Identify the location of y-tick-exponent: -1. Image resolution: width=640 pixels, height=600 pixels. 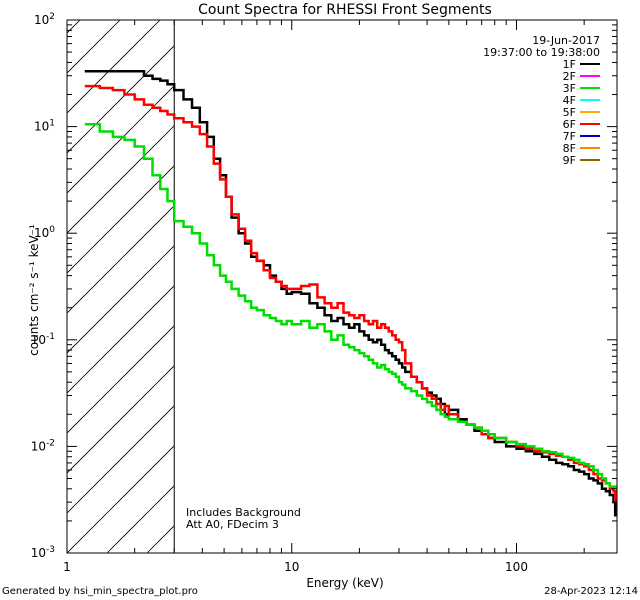
(50, 337).